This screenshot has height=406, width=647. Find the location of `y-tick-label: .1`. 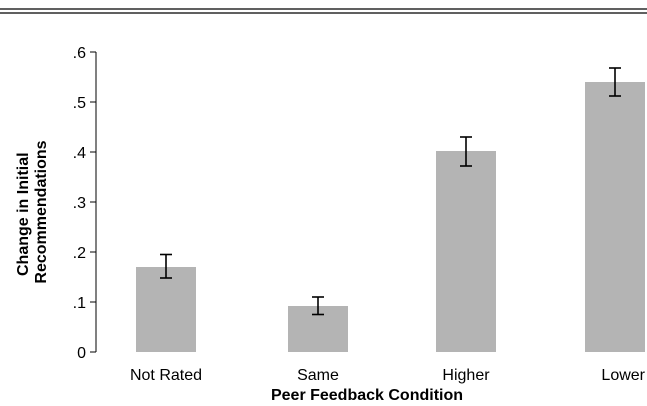

y-tick-label: .1 is located at coordinates (79, 303).